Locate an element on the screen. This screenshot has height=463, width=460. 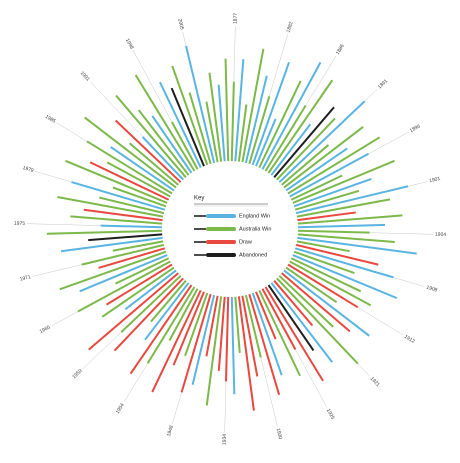
legend-label: England Win is located at coordinates (254, 216).